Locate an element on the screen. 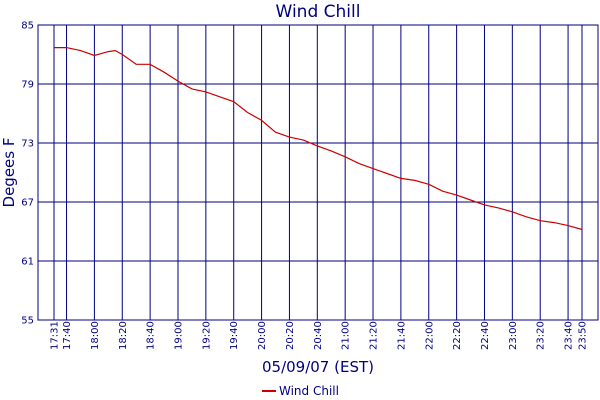 This screenshot has height=400, width=600. x-tick-label: 19:40 is located at coordinates (234, 335).